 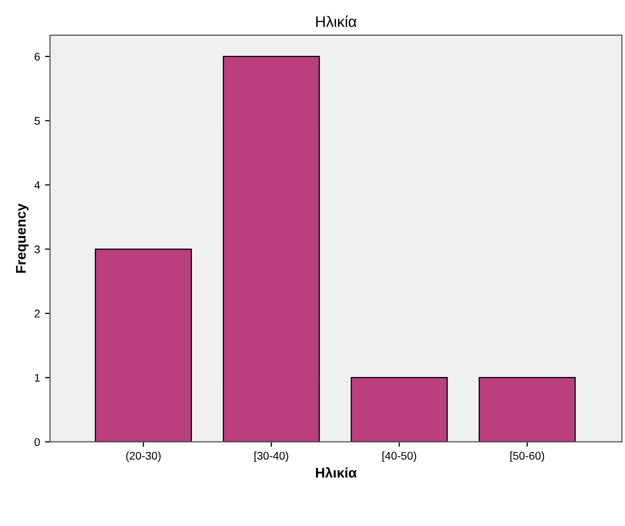 I want to click on y-tick-label: 6, so click(x=37, y=56).